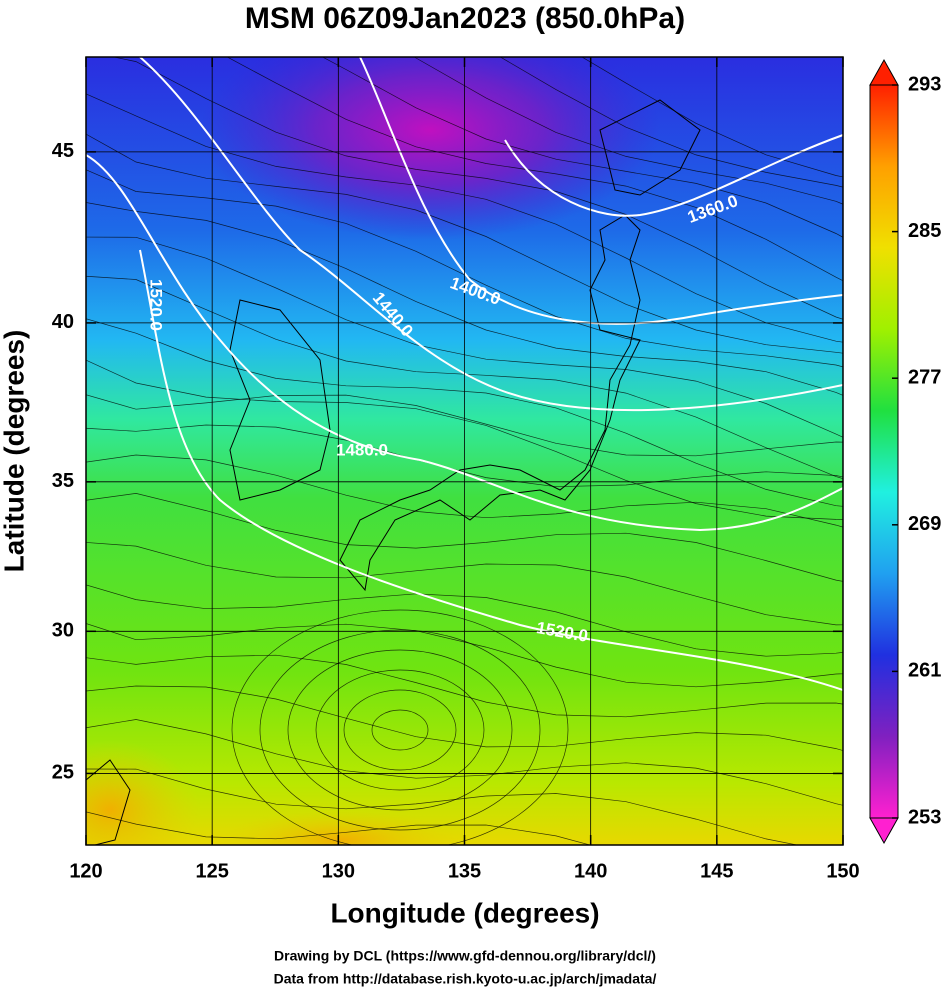  I want to click on hokkaido-coast, so click(650, 147).